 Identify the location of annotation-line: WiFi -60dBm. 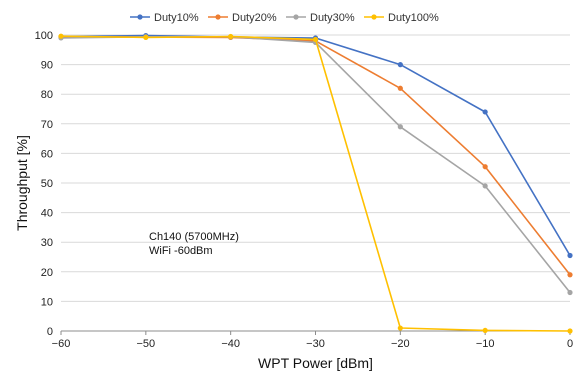
(181, 251).